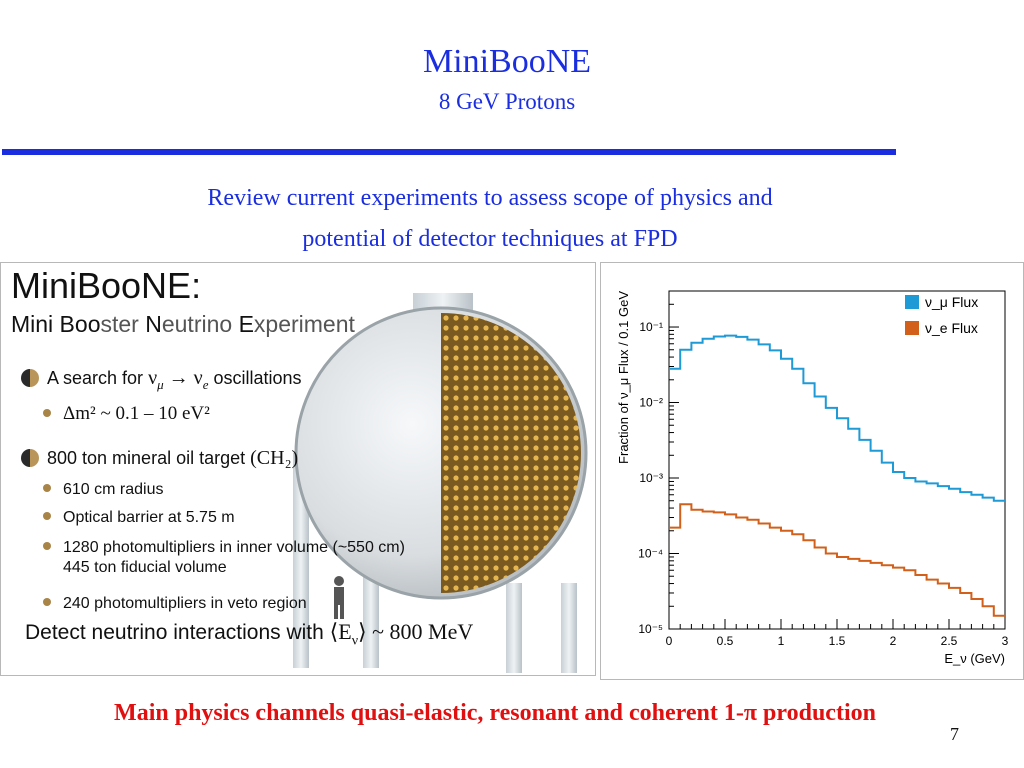 This screenshot has height=768, width=1024. What do you see at coordinates (651, 327) in the screenshot?
I see `y-tick-label: 10⁻¹` at bounding box center [651, 327].